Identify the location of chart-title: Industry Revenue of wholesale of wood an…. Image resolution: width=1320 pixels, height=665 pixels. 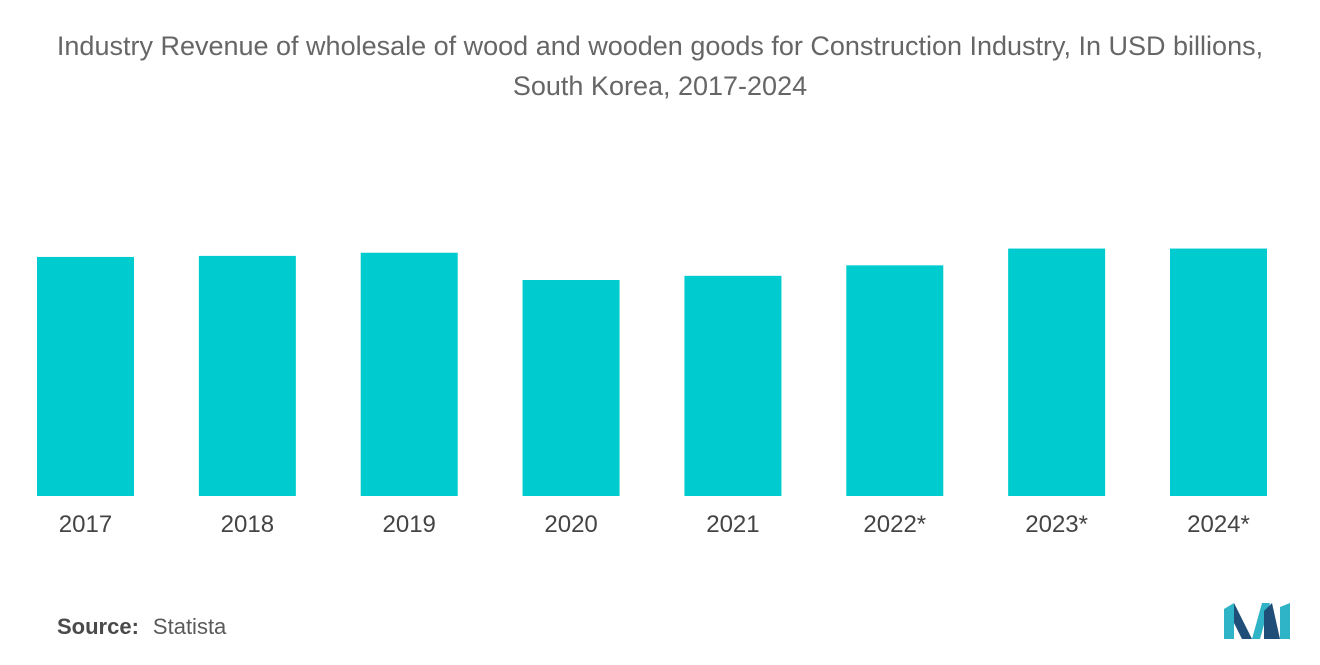
(660, 66).